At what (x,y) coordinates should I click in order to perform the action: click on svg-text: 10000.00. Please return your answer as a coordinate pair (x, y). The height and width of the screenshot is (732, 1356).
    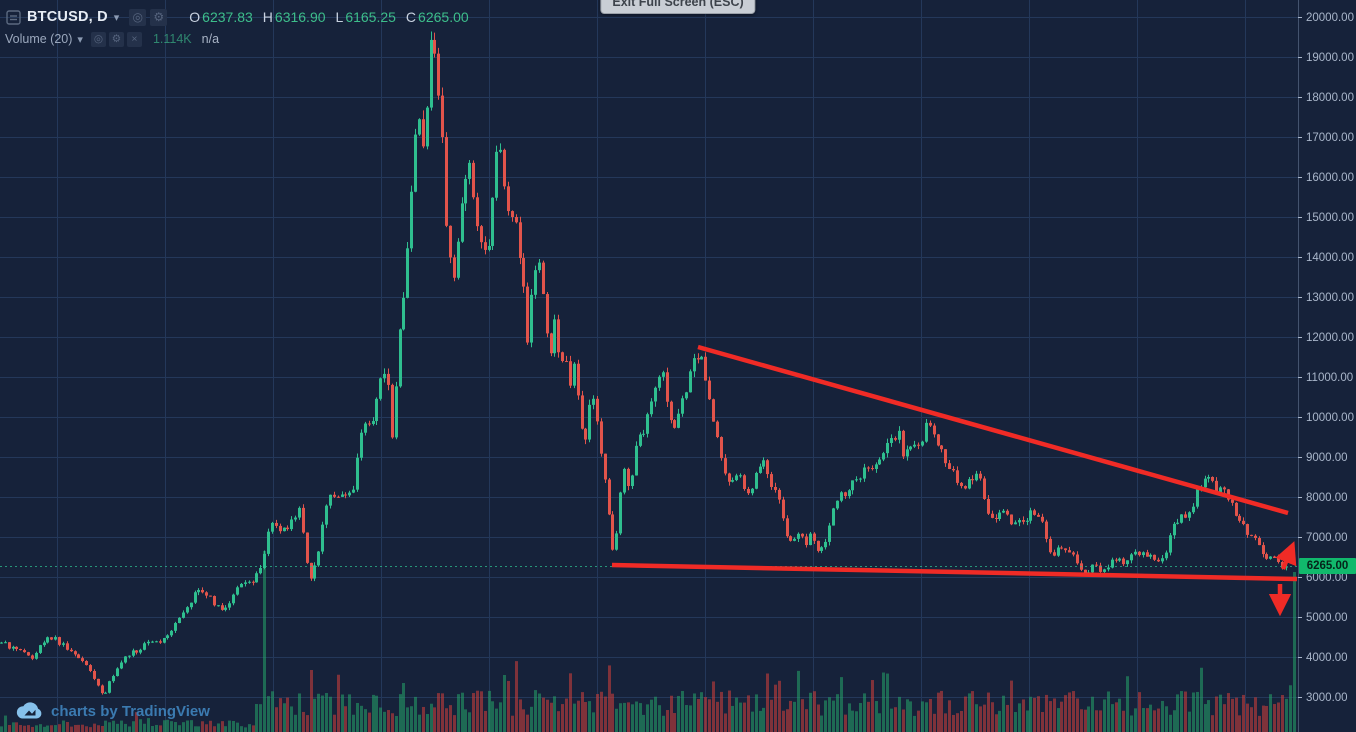
    Looking at the image, I should click on (1330, 418).